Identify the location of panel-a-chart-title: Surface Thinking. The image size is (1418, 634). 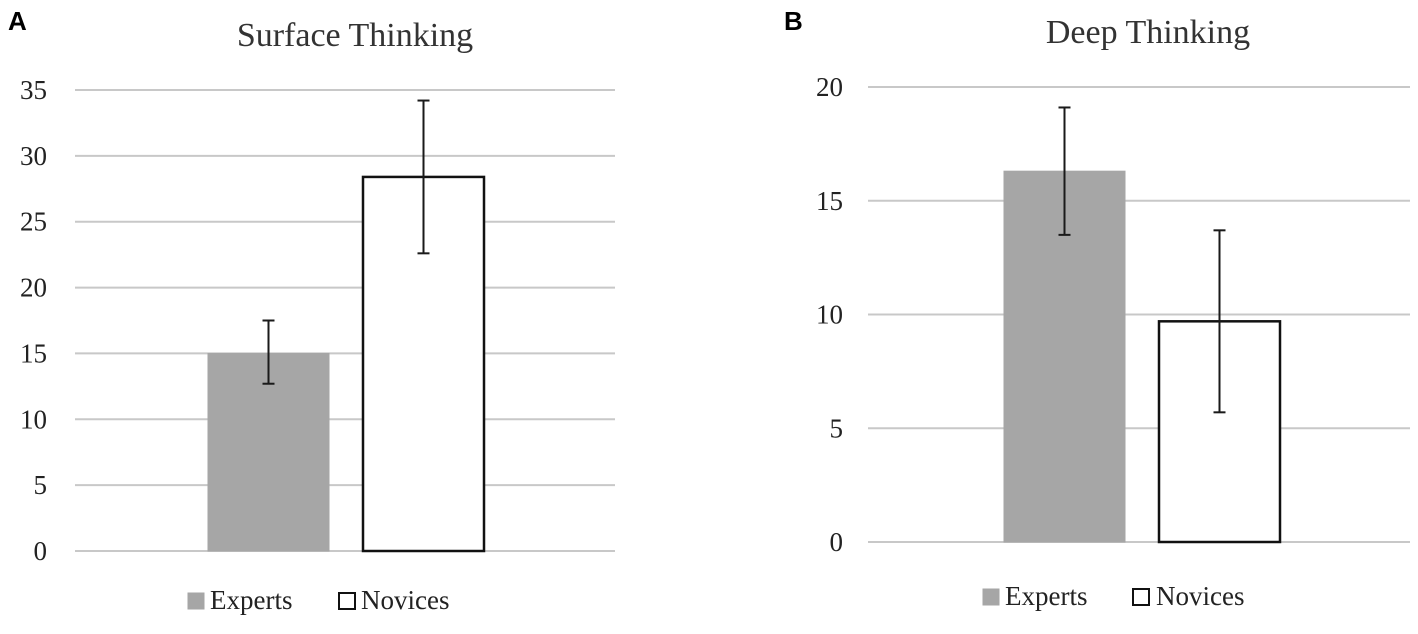
(355, 35).